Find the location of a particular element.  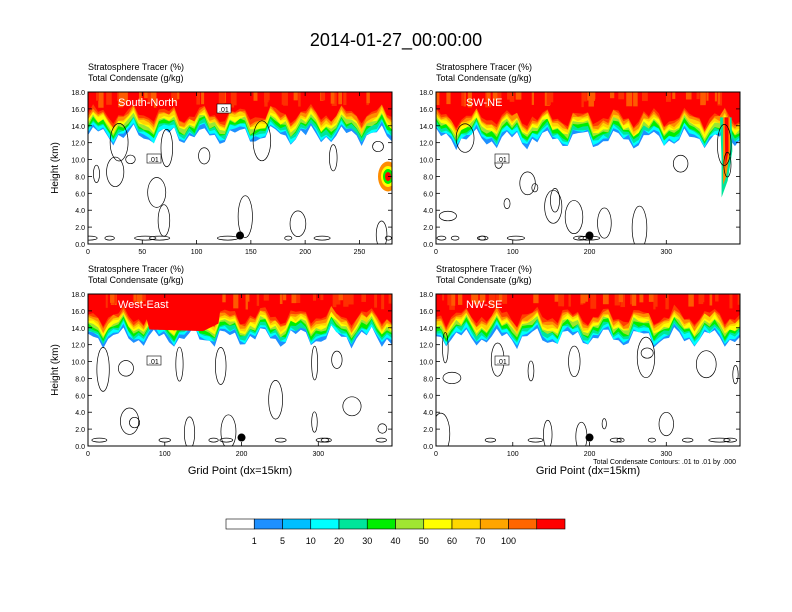

colorbar-label: 10 is located at coordinates (311, 541).